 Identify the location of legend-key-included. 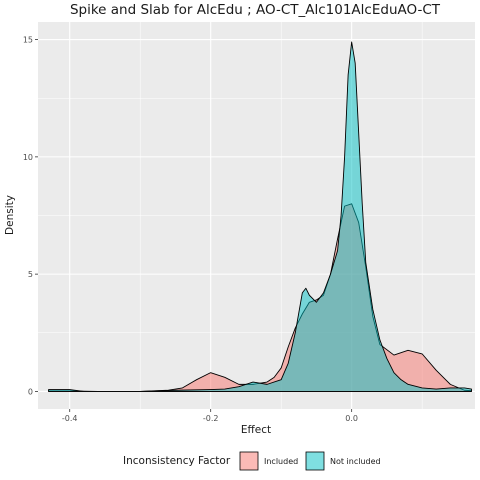
(249, 461).